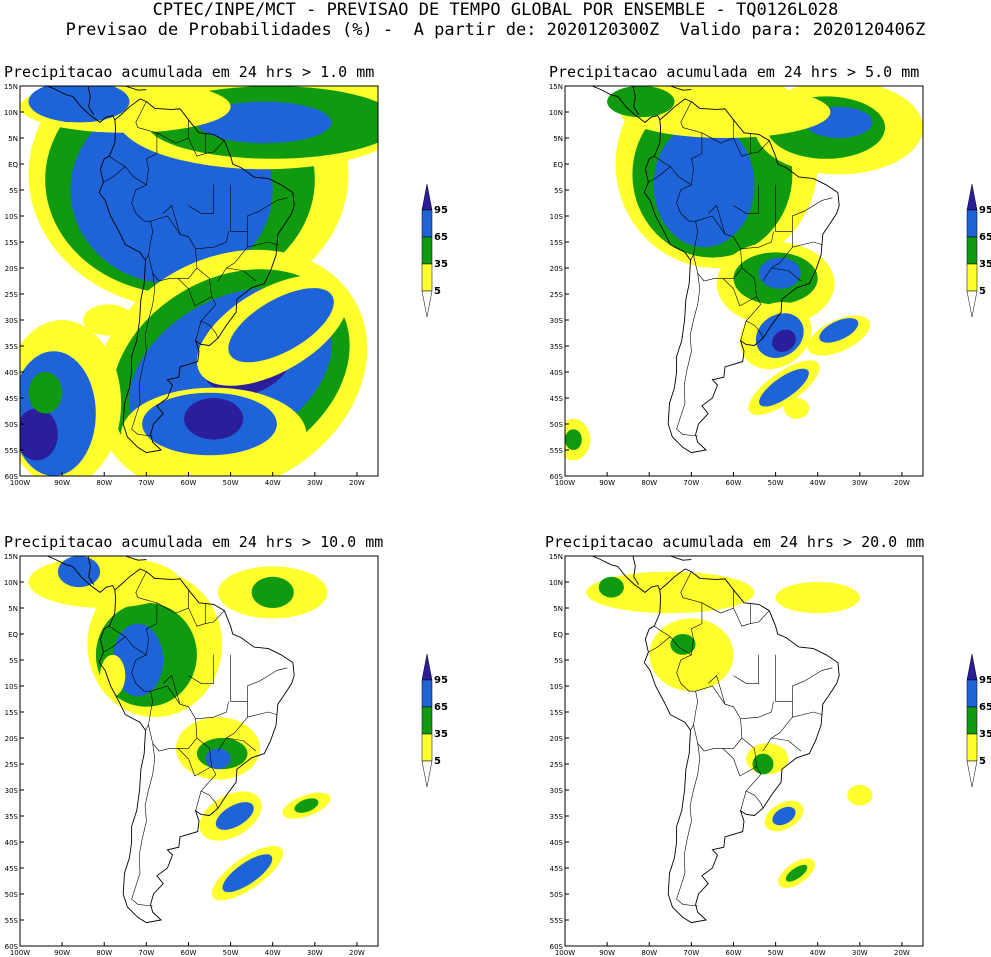 The image size is (991, 957). I want to click on lat-label: 50S, so click(557, 895).